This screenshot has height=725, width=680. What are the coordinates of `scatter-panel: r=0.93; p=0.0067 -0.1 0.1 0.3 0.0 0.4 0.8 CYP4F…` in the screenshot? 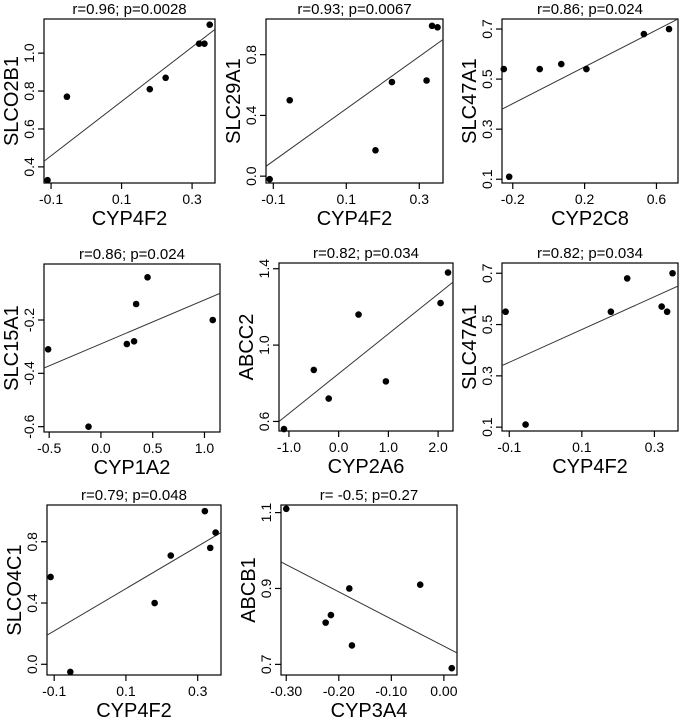 It's located at (333, 115).